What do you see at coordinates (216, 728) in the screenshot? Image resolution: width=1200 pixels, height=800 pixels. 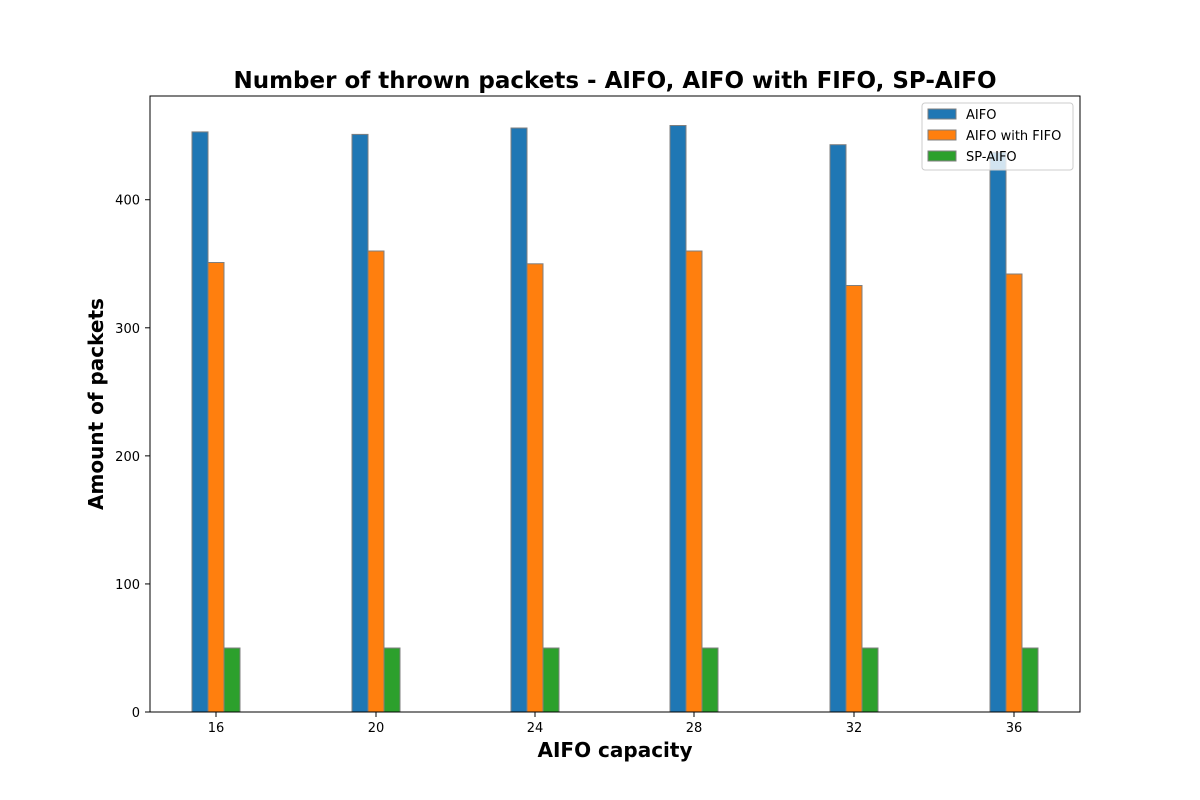 I see `x-tick-label: 16` at bounding box center [216, 728].